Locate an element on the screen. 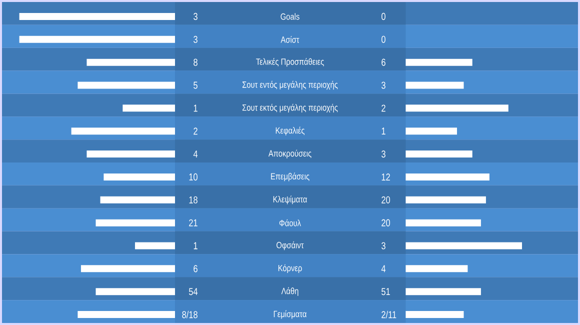  text: 51 is located at coordinates (386, 292).